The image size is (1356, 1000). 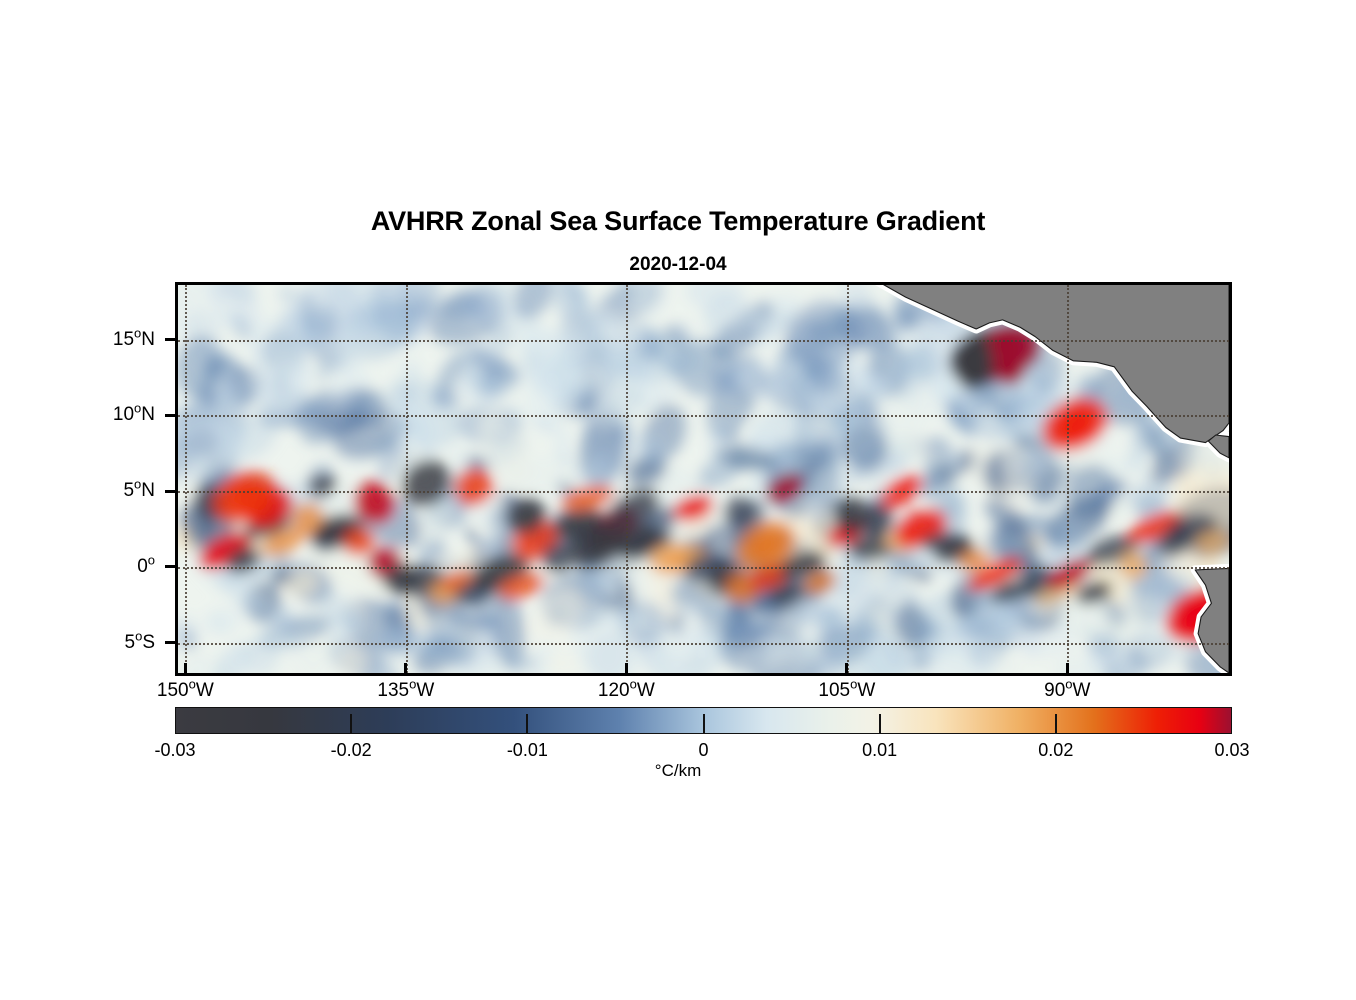 What do you see at coordinates (140, 640) in the screenshot?
I see `y-axis-tick-label: 5oS` at bounding box center [140, 640].